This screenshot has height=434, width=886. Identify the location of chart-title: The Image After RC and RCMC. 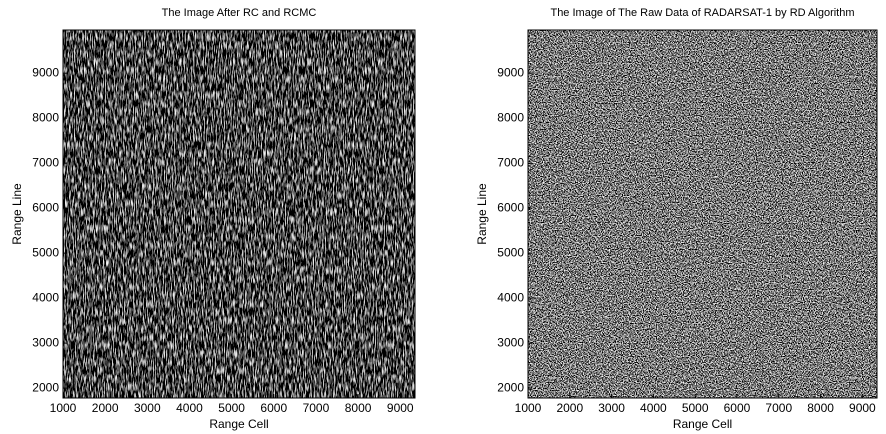
(239, 13).